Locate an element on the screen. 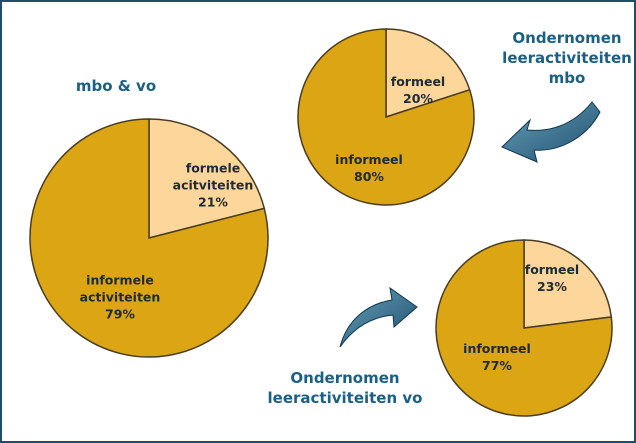  slice-label: formele acitviteiten 21% is located at coordinates (213, 185).